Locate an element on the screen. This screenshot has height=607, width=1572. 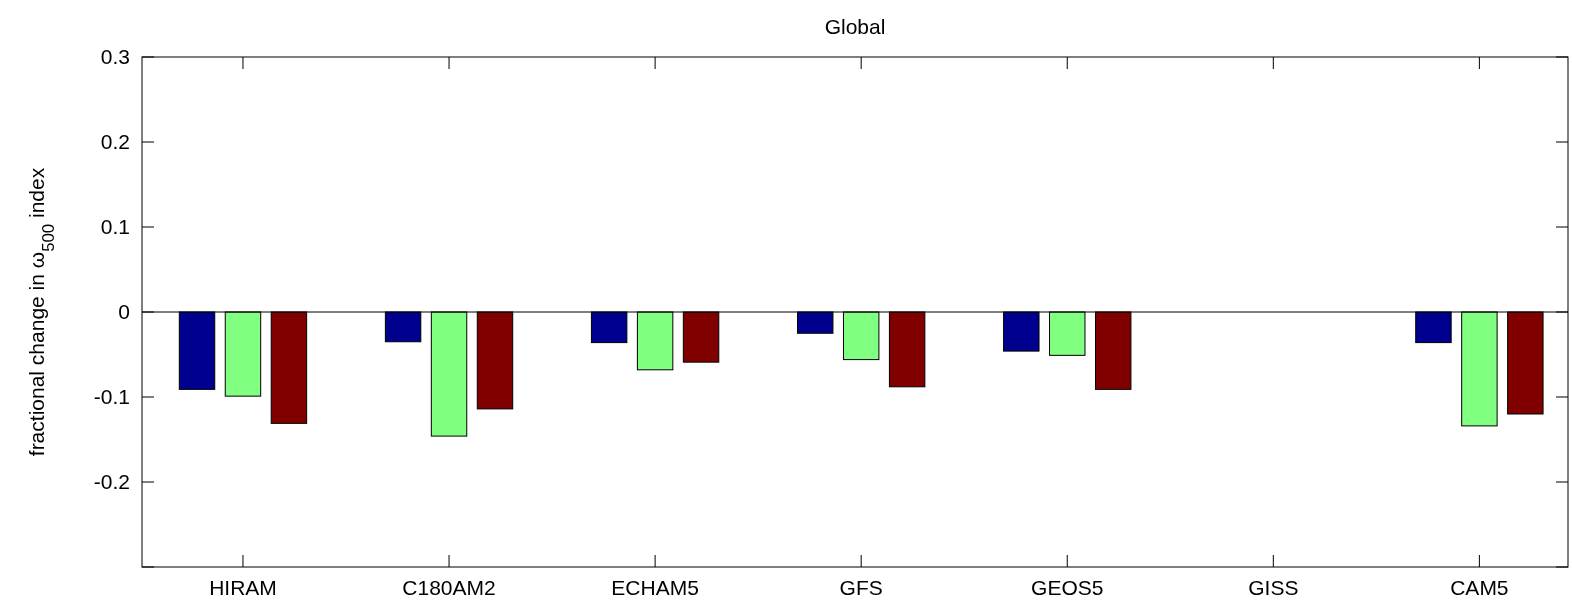
x-tick-label: GFS is located at coordinates (861, 587).